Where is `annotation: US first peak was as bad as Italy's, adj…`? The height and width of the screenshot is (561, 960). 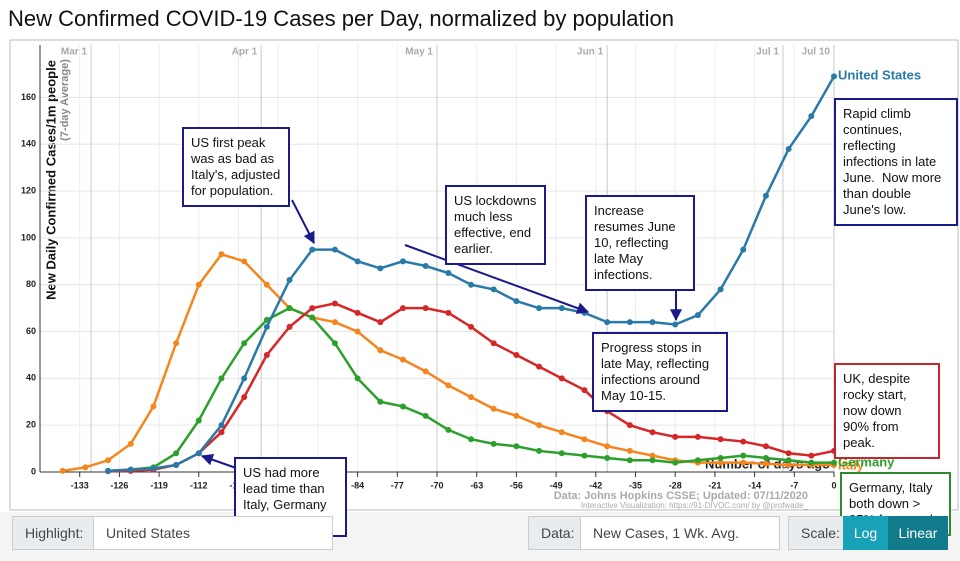 annotation: US first peak was as bad as Italy's, adj… is located at coordinates (236, 167).